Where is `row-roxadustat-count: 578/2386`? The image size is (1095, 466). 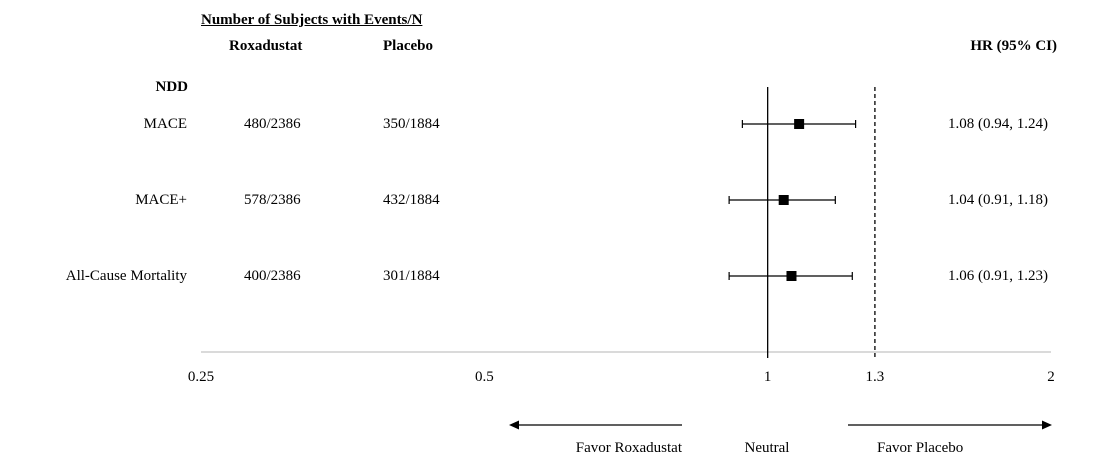 row-roxadustat-count: 578/2386 is located at coordinates (272, 200).